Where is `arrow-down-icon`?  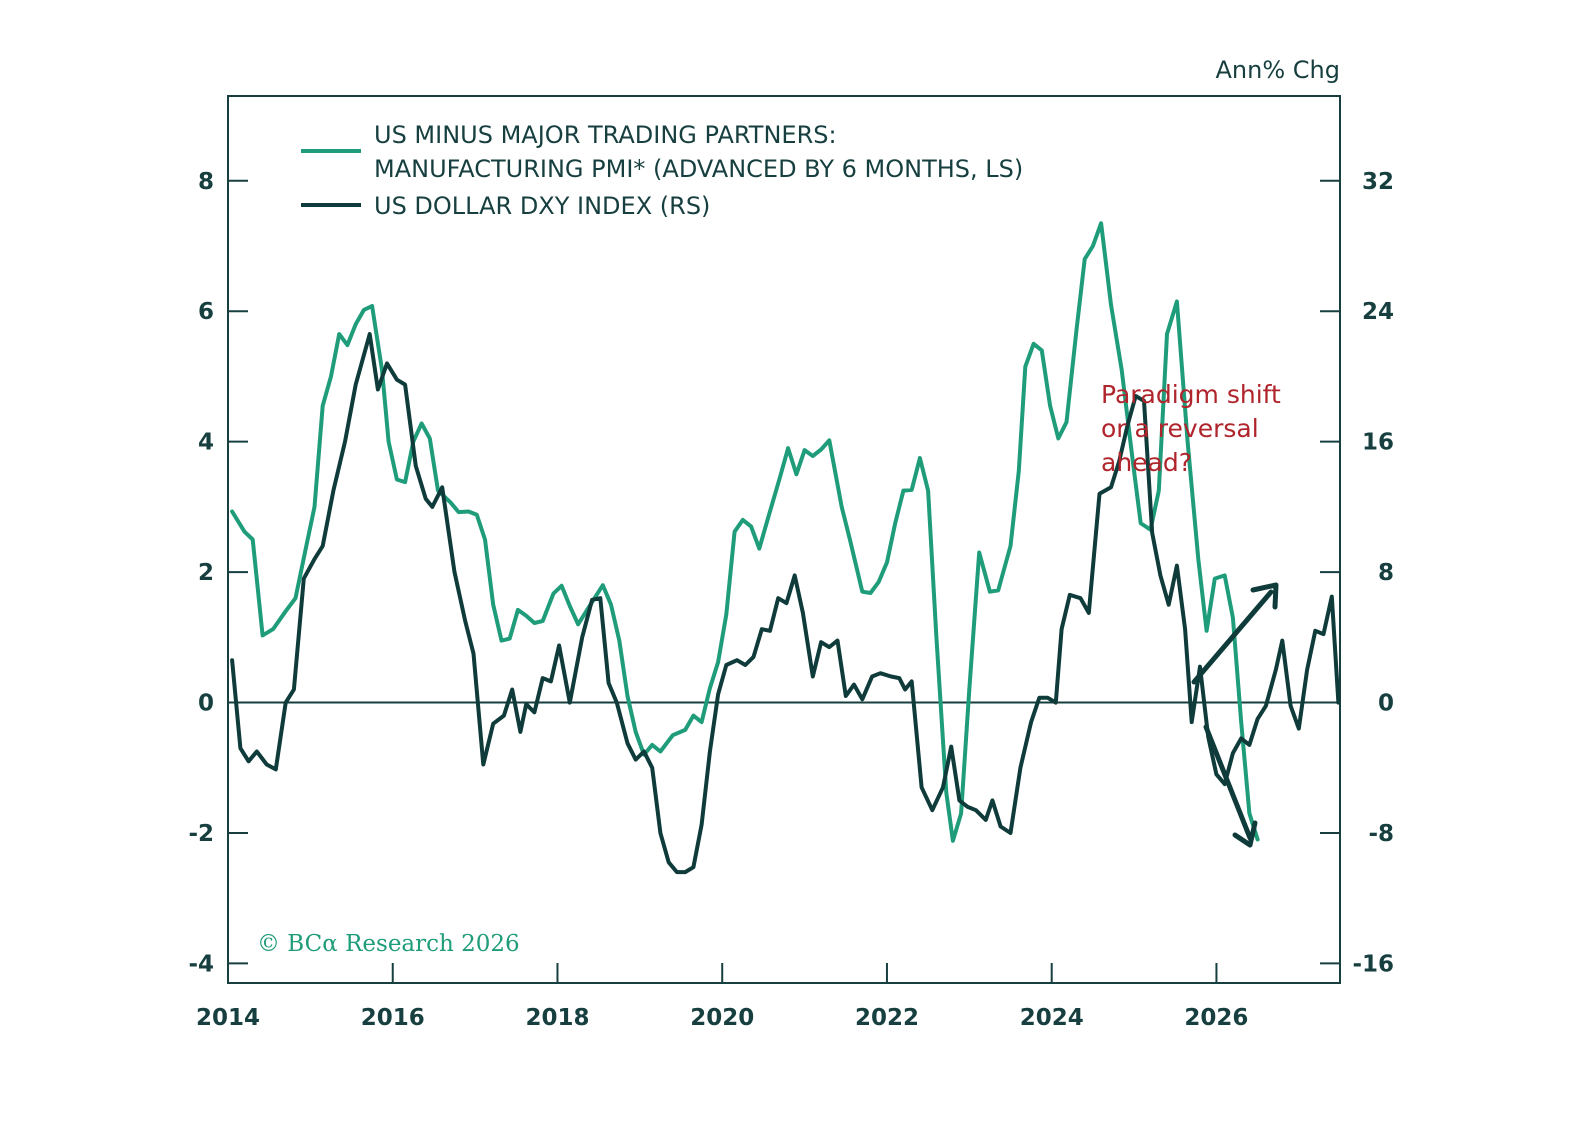 arrow-down-icon is located at coordinates (1230, 786).